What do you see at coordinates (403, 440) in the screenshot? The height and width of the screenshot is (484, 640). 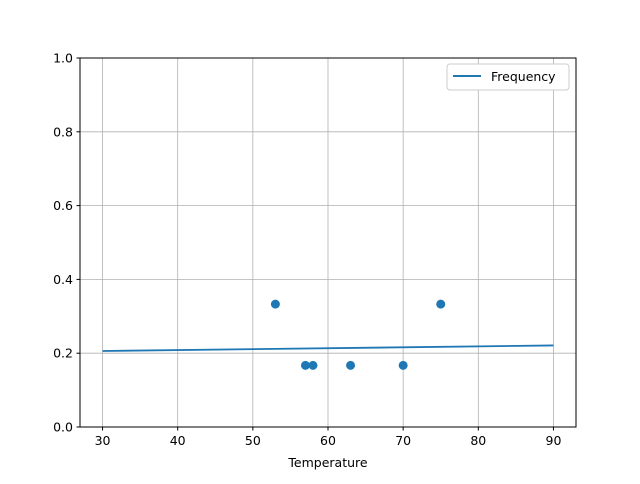 I see `x-tick-label: 70` at bounding box center [403, 440].